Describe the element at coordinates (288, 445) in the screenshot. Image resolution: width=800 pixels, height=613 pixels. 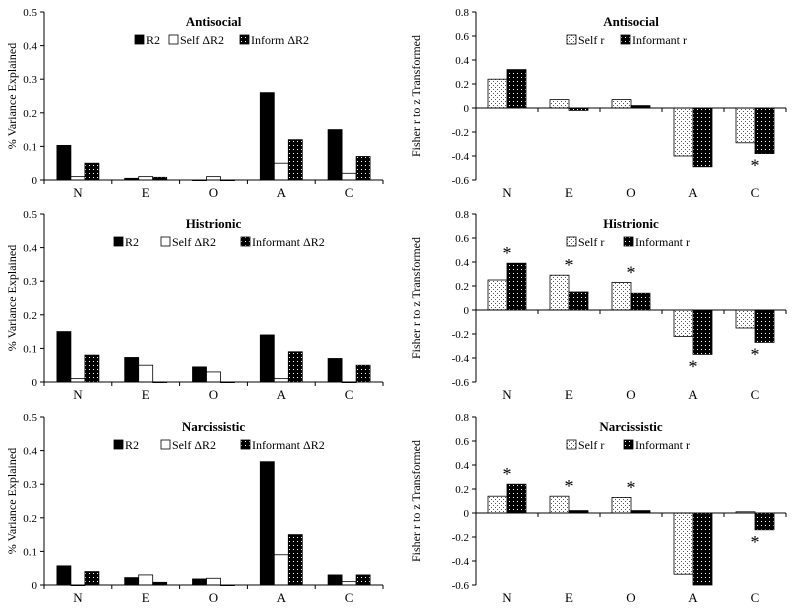
I see `legend-label-2: Informant ΔR2` at that location.